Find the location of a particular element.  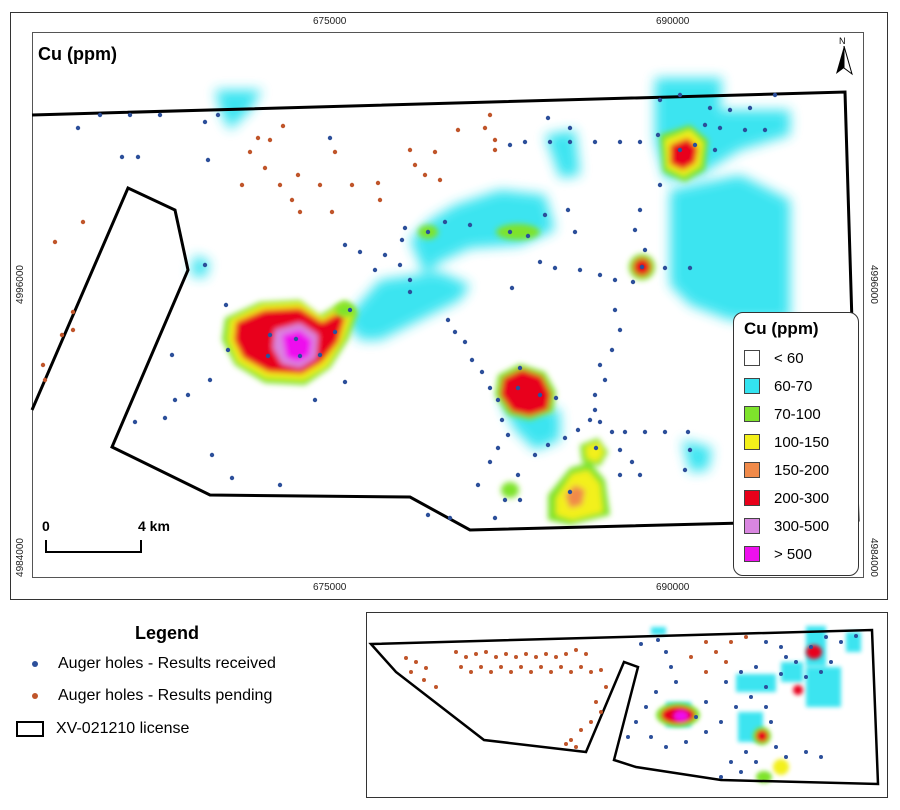

x-tick-top-1: 675000 is located at coordinates (330, 21).